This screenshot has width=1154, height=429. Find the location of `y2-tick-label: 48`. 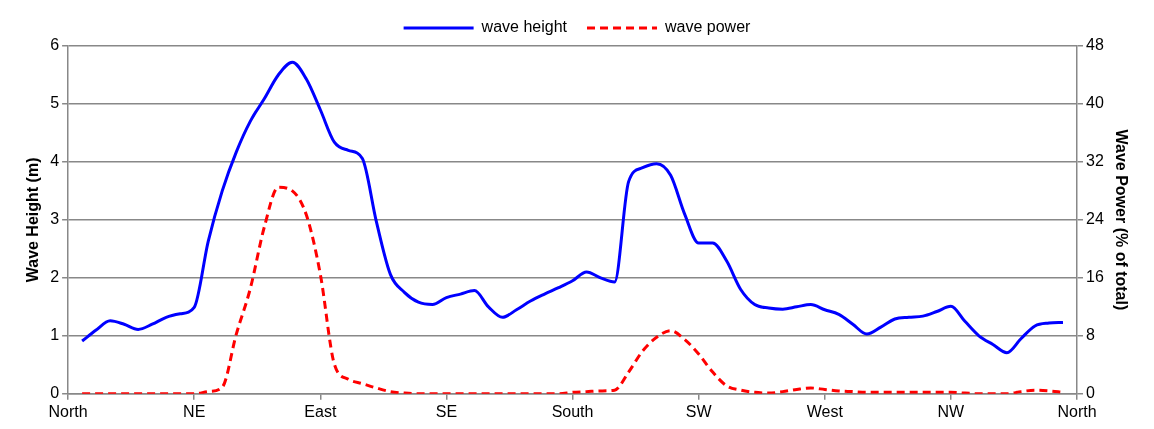

y2-tick-label: 48 is located at coordinates (1095, 45).